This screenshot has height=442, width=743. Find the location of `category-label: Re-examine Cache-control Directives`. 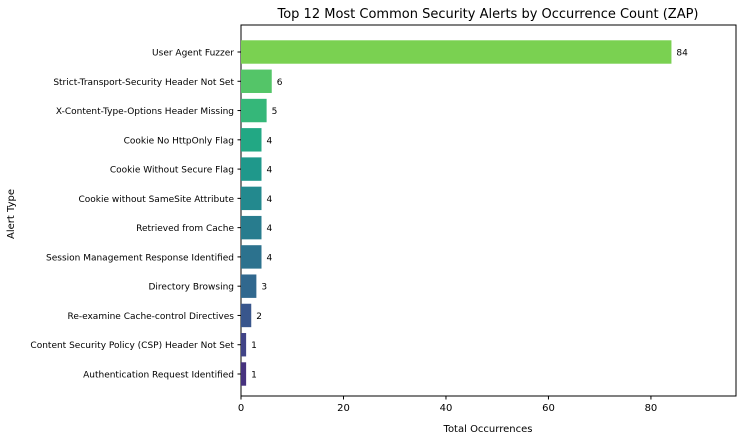

category-label: Re-examine Cache-control Directives is located at coordinates (150, 317).